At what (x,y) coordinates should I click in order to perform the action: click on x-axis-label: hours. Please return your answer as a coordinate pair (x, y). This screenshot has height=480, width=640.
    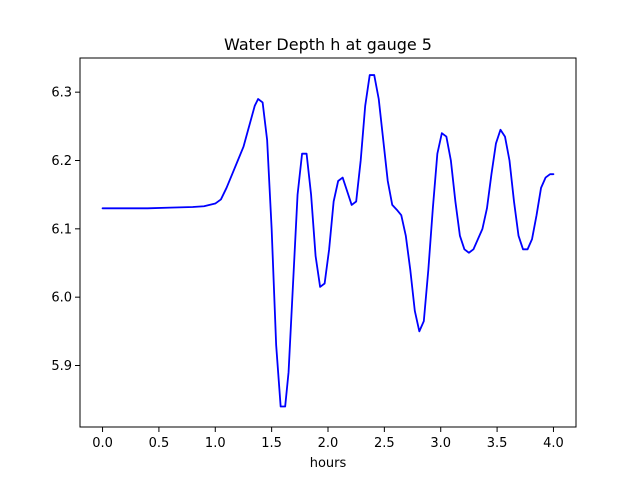
    Looking at the image, I should click on (328, 463).